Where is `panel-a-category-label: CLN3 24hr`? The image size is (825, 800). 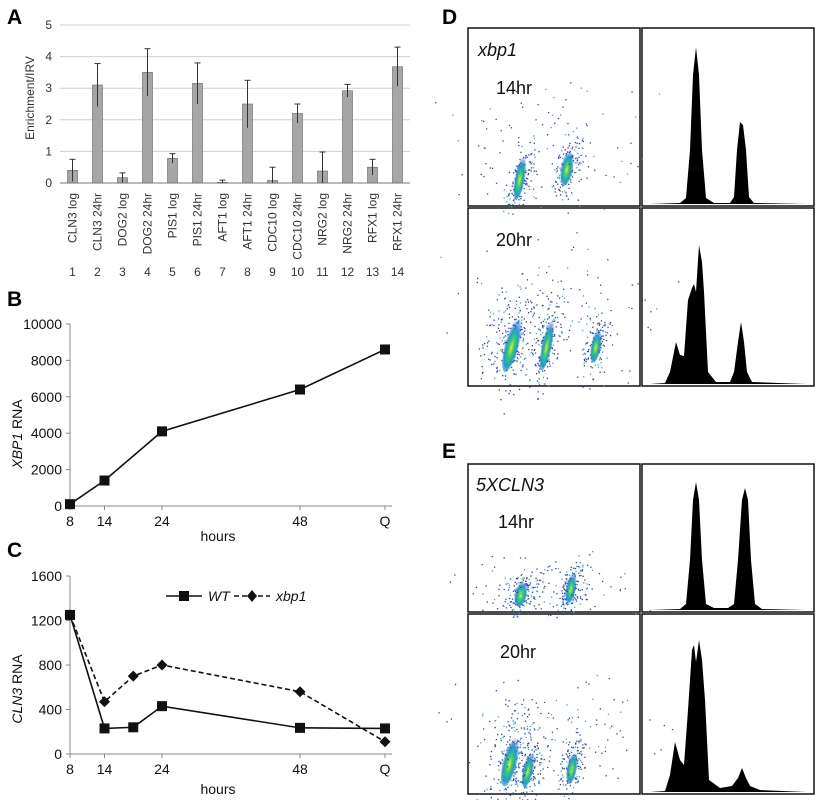 panel-a-category-label: CLN3 24hr is located at coordinates (98, 222).